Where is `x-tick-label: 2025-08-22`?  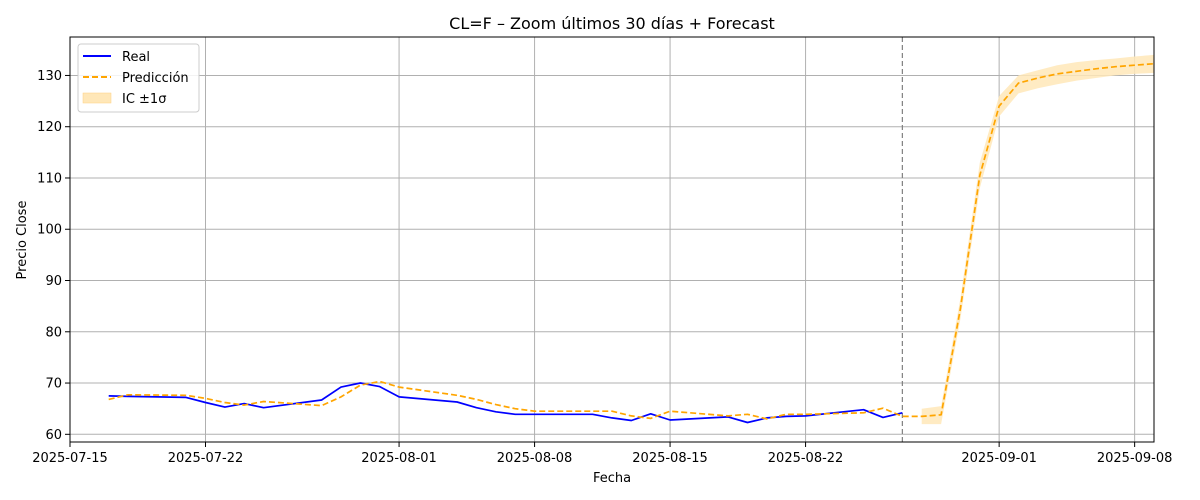 x-tick-label: 2025-08-22 is located at coordinates (806, 458).